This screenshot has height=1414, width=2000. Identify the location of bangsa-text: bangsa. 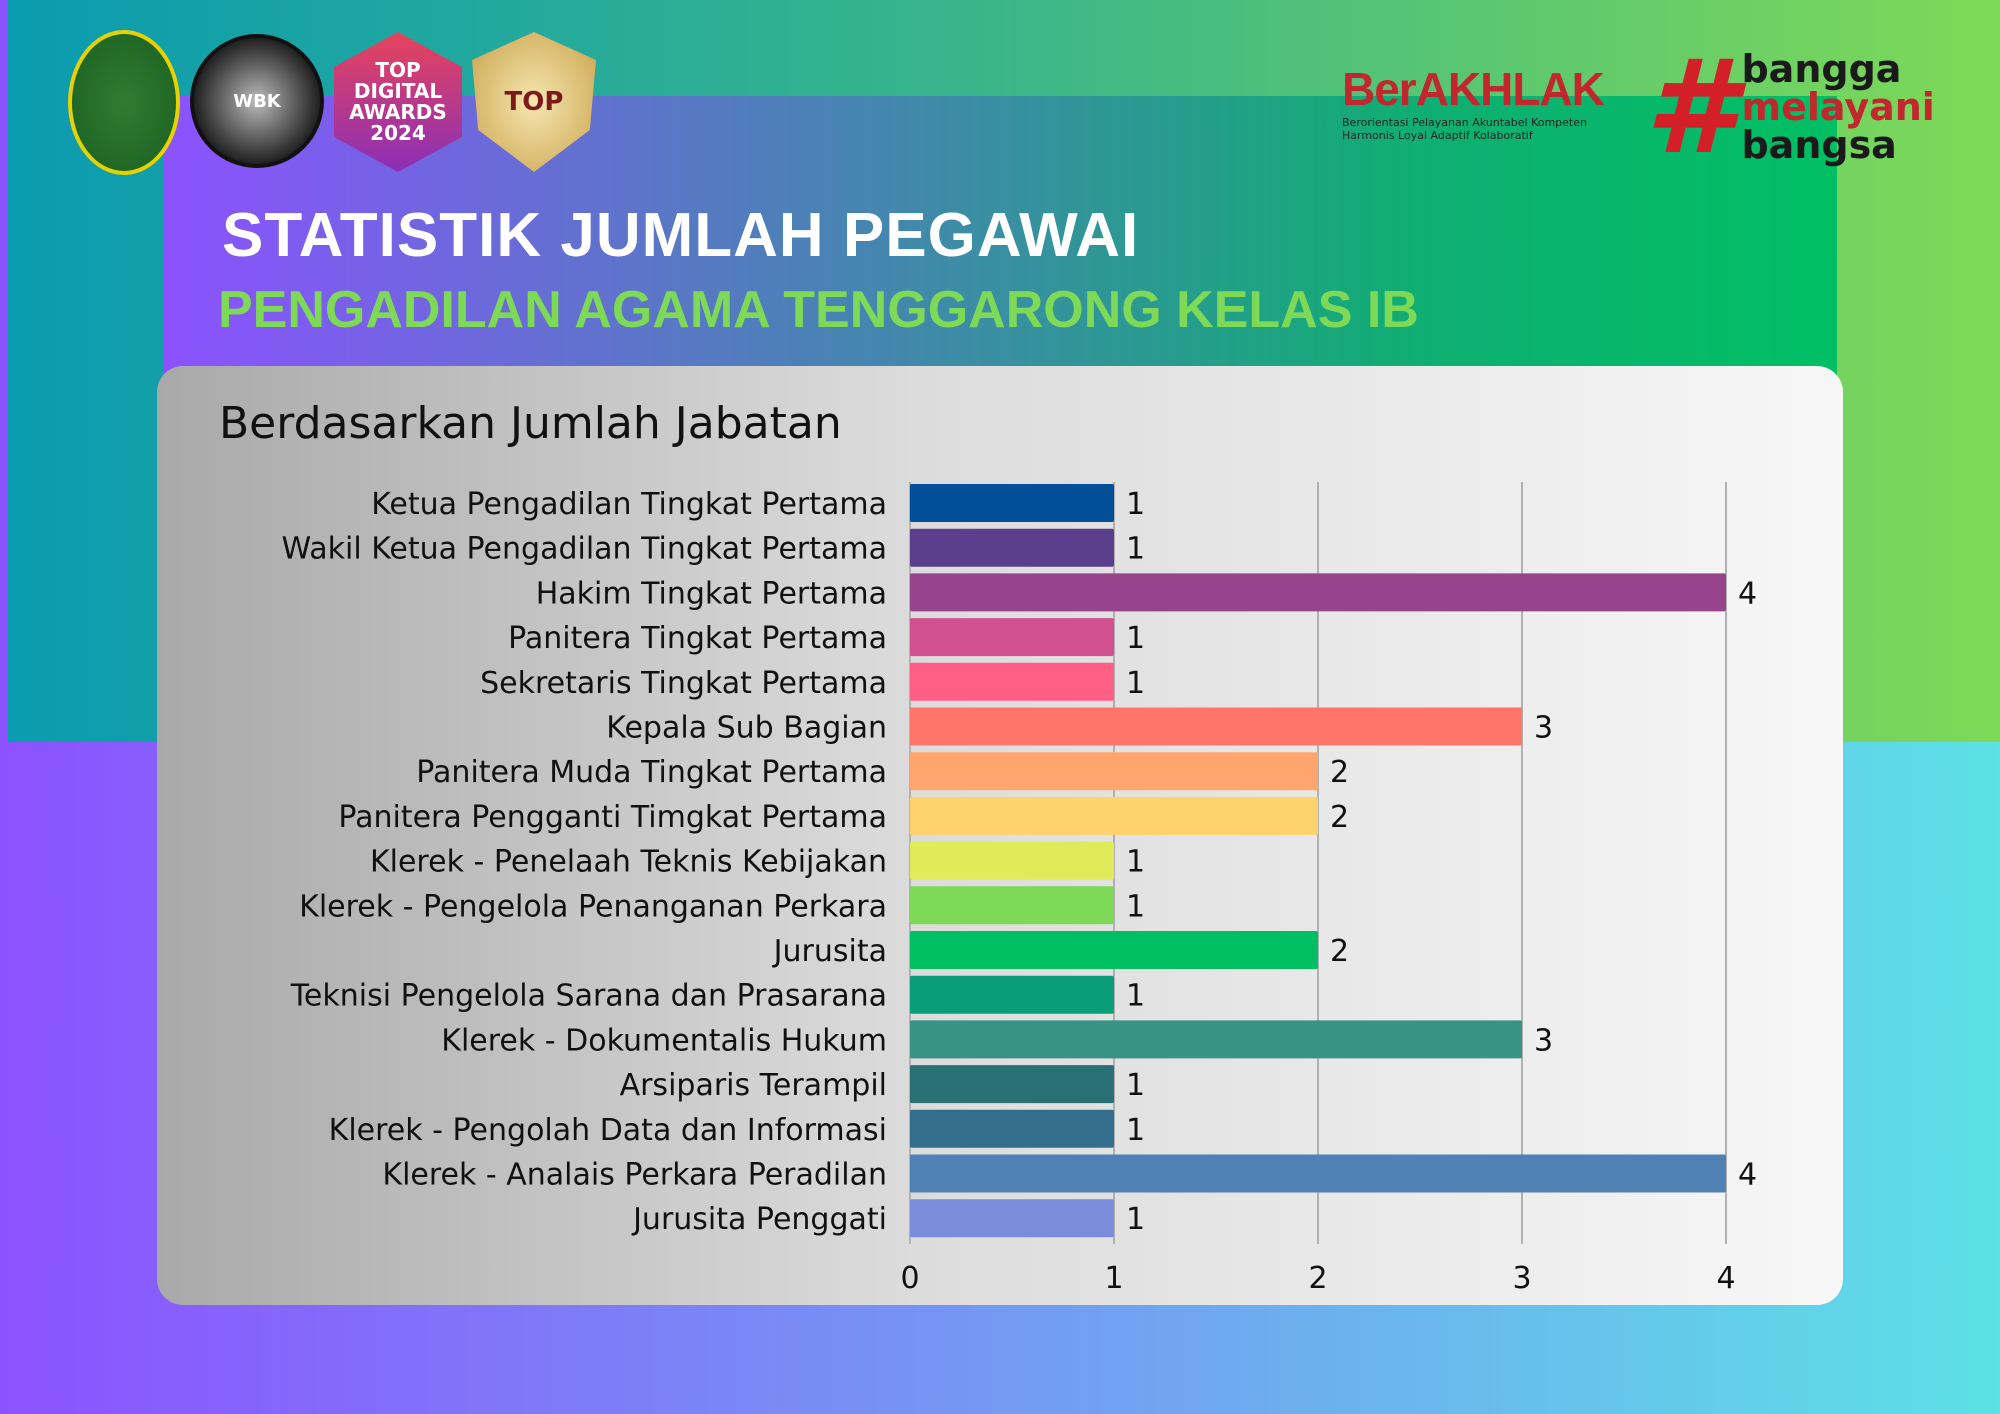
(1819, 145).